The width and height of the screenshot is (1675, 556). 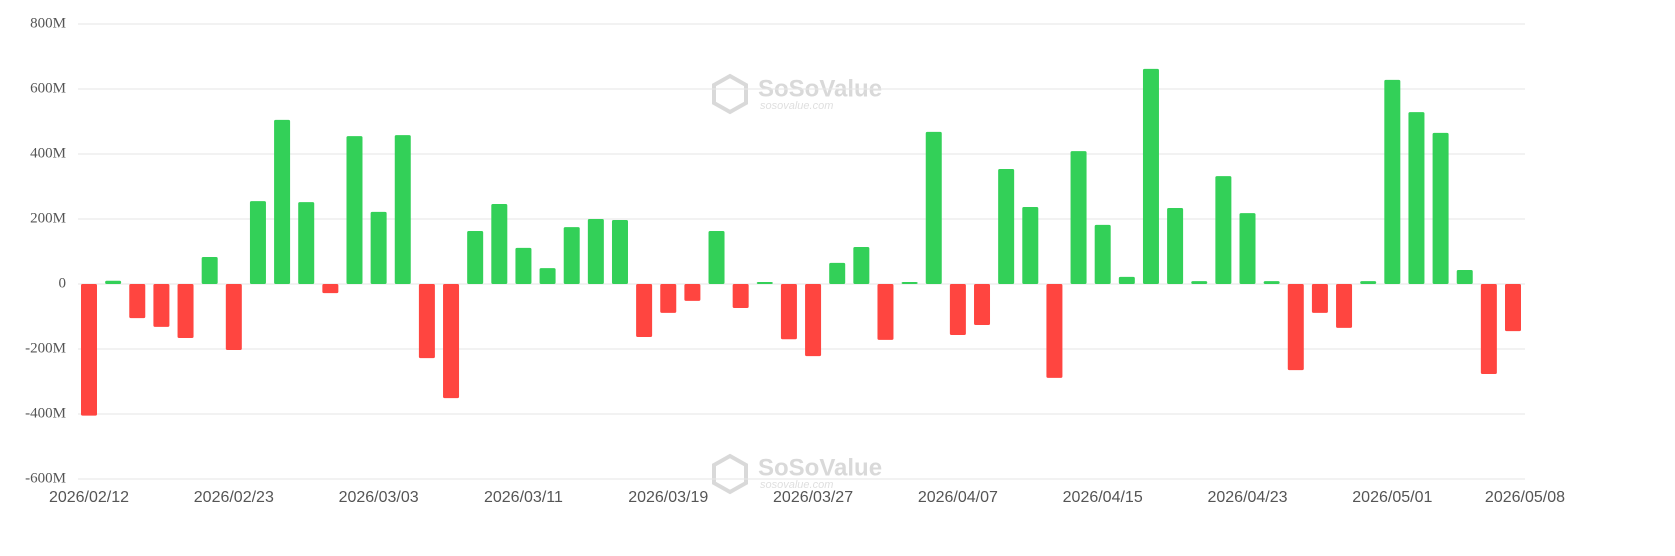 I want to click on x-tick-label: 2026/03/03, so click(x=379, y=497).